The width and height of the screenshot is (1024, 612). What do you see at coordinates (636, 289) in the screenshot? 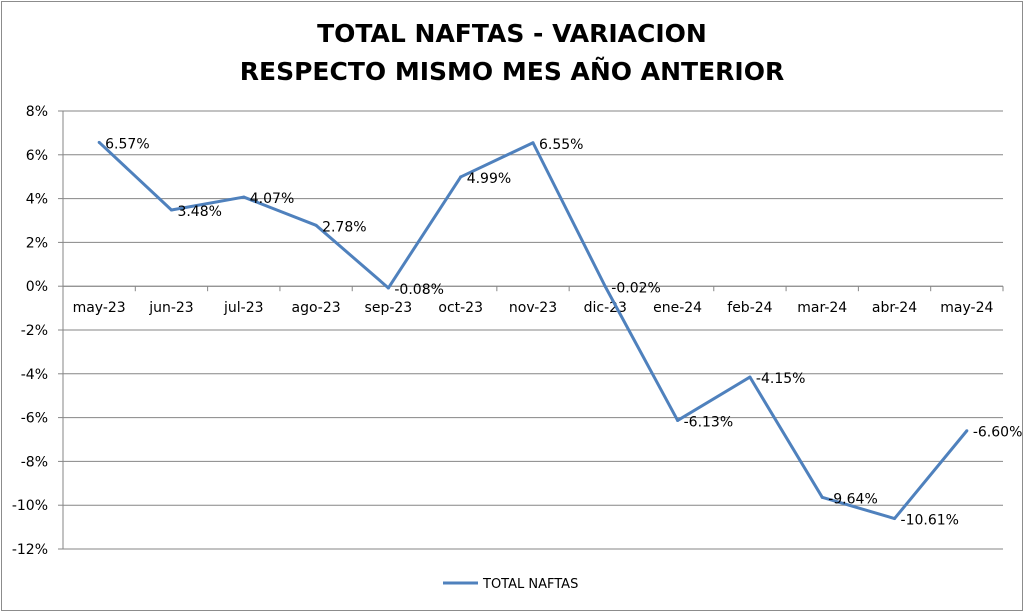
I see `data-label: -0.02%` at bounding box center [636, 289].